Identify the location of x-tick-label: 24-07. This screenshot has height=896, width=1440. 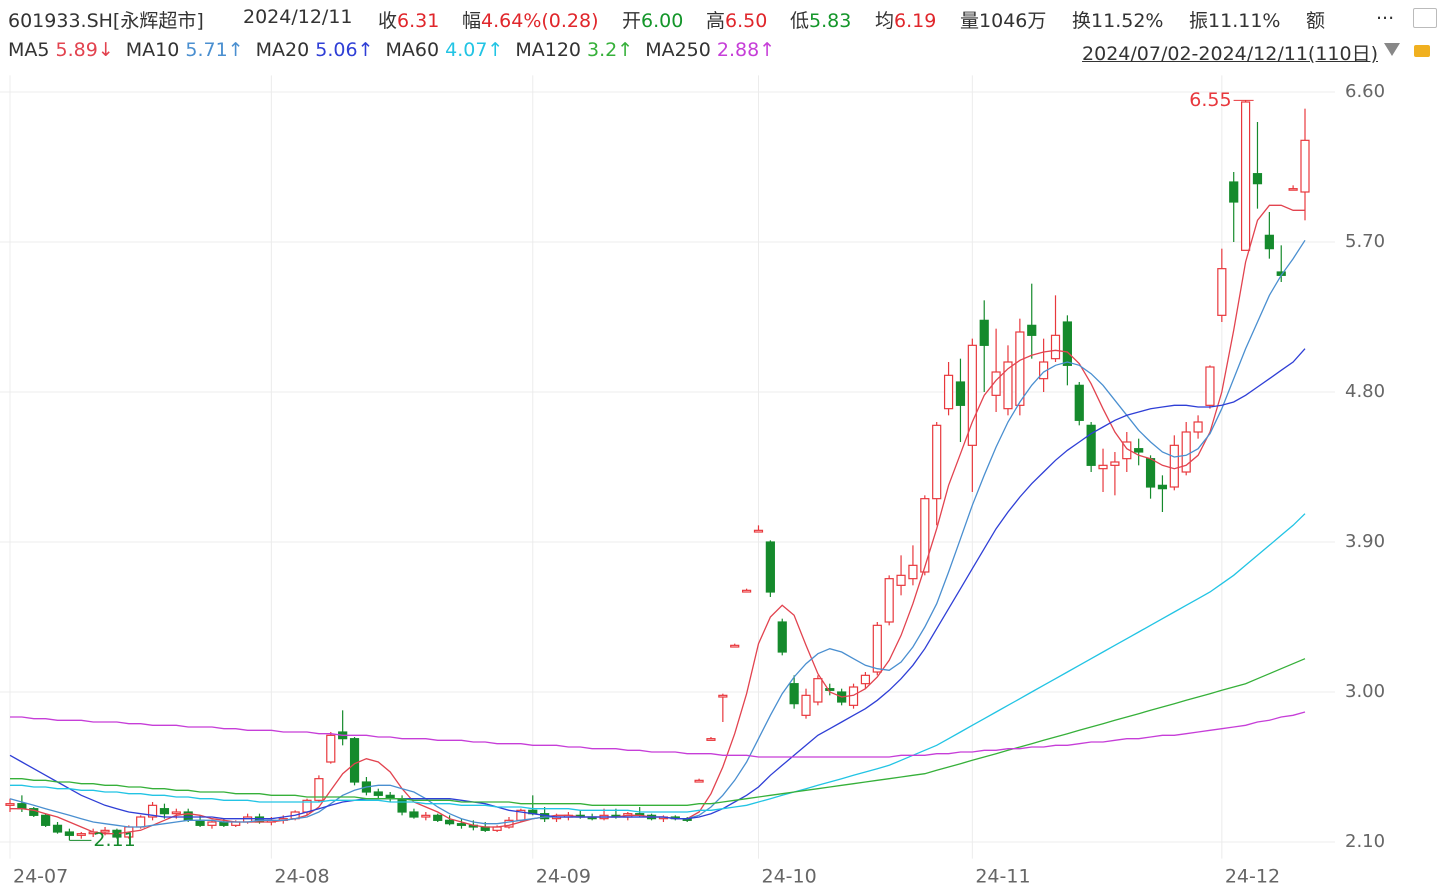
(40, 877).